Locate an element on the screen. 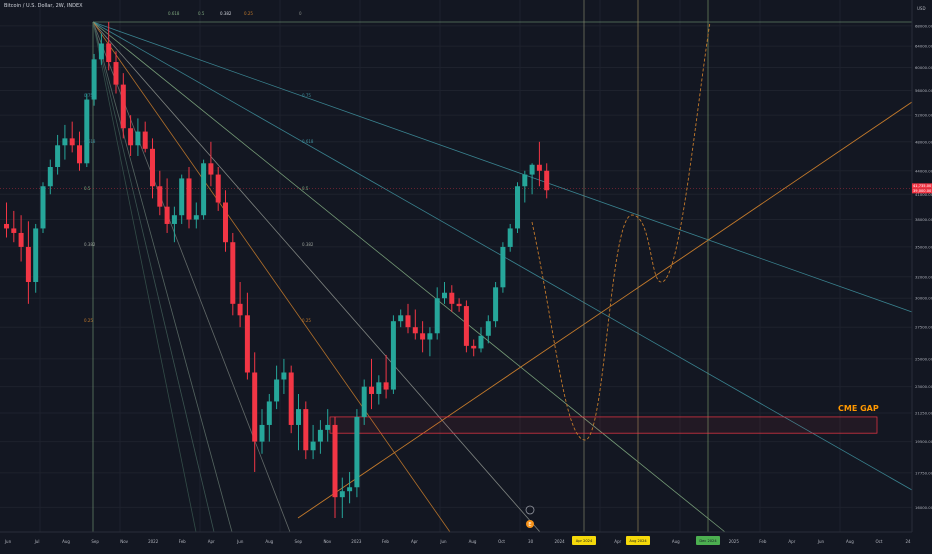 The image size is (932, 554). fan-level-label-left: 0.75 is located at coordinates (88, 95).